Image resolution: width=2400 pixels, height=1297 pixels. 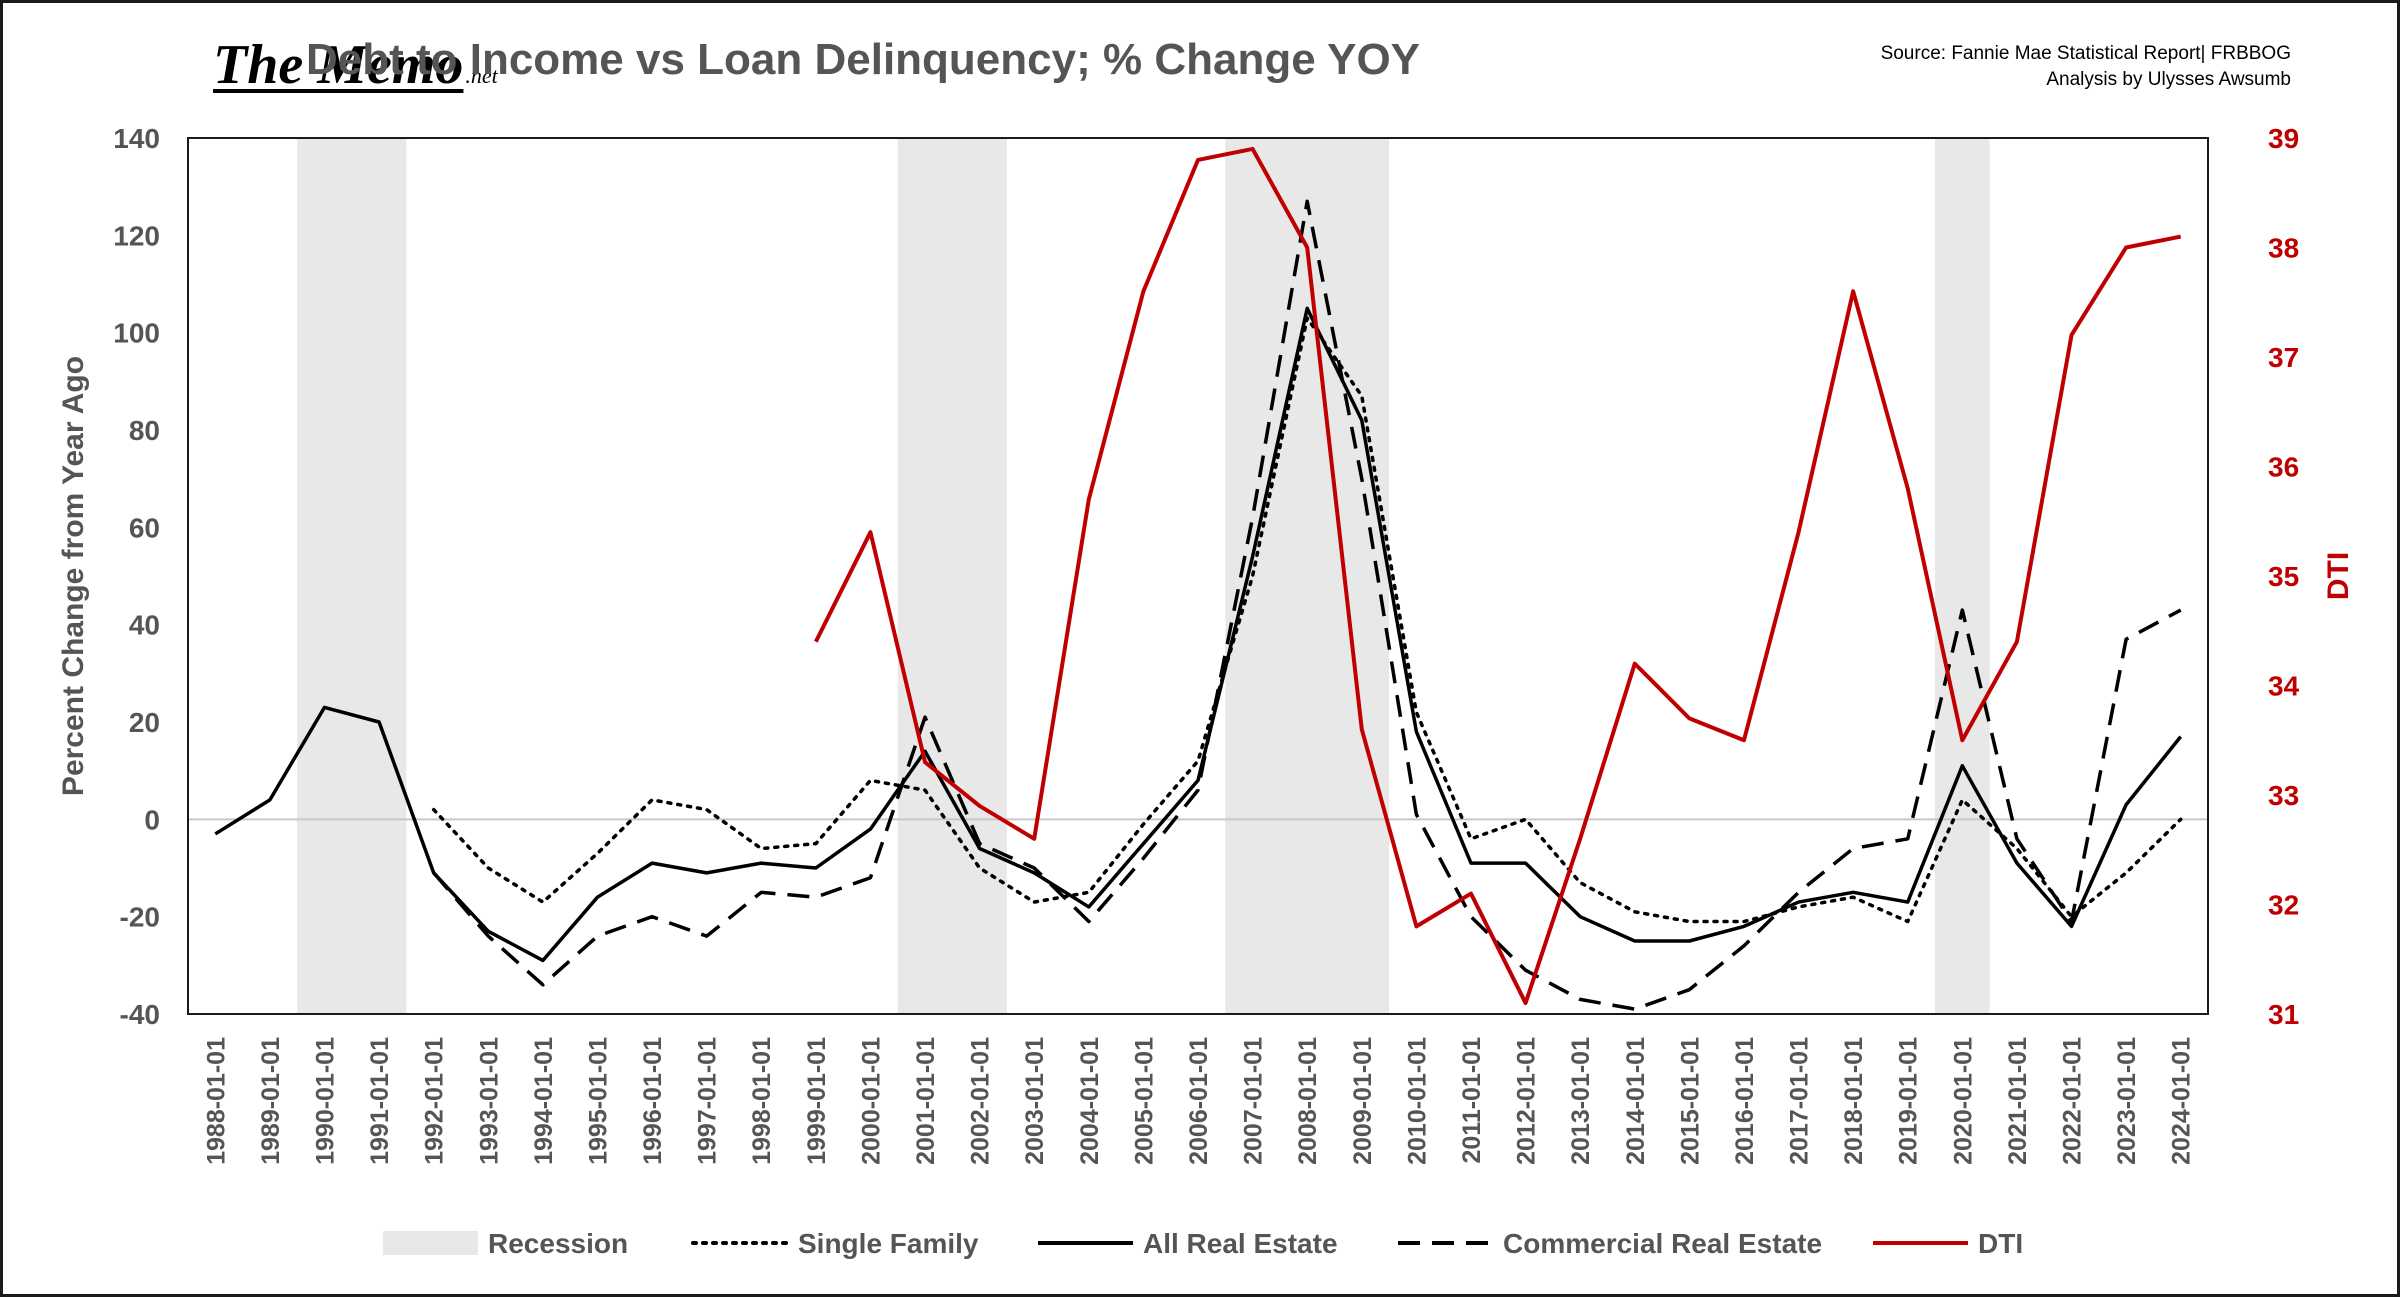 I want to click on x-tick-label: 2021-01-01, so click(x=2018, y=1101).